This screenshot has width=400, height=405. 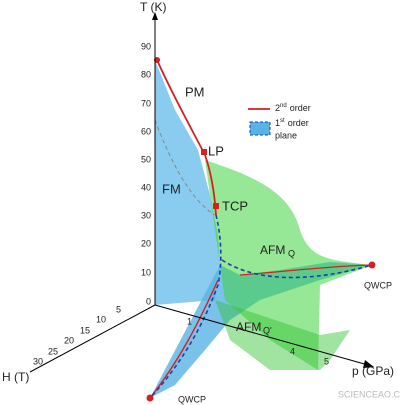 What do you see at coordinates (146, 187) in the screenshot?
I see `tick-label: 40` at bounding box center [146, 187].